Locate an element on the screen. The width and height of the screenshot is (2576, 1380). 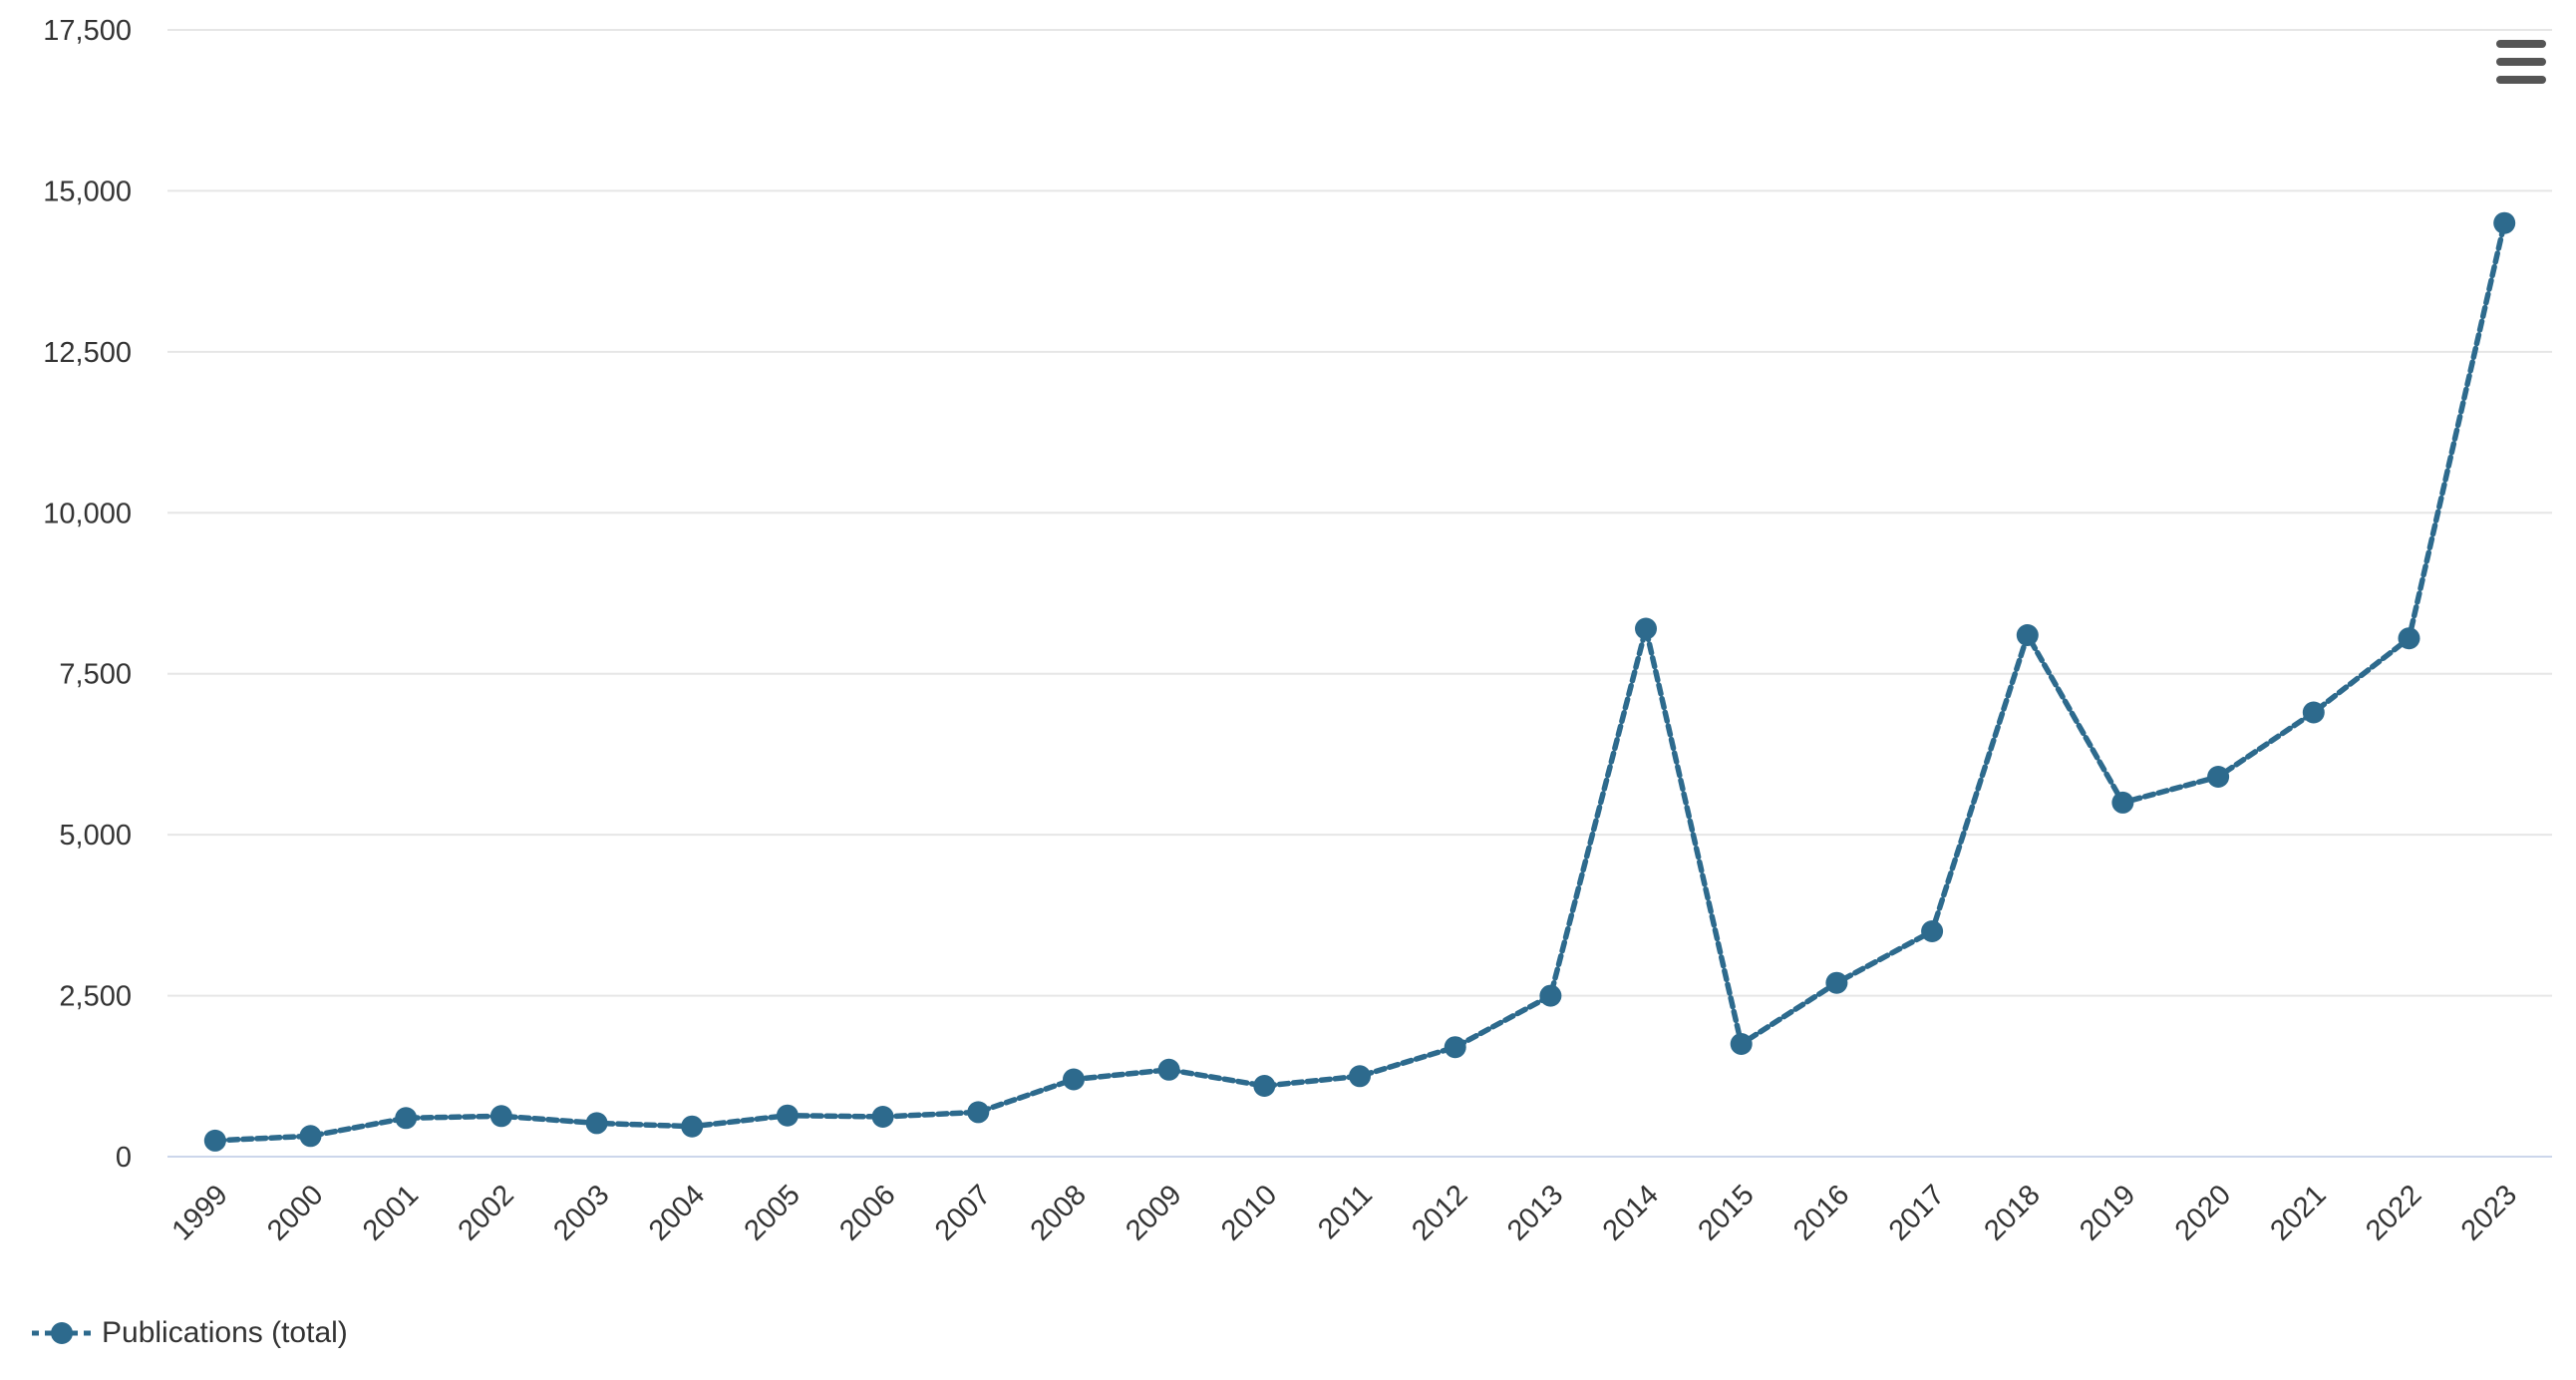
x-axis-label: 2002 is located at coordinates (486, 1212).